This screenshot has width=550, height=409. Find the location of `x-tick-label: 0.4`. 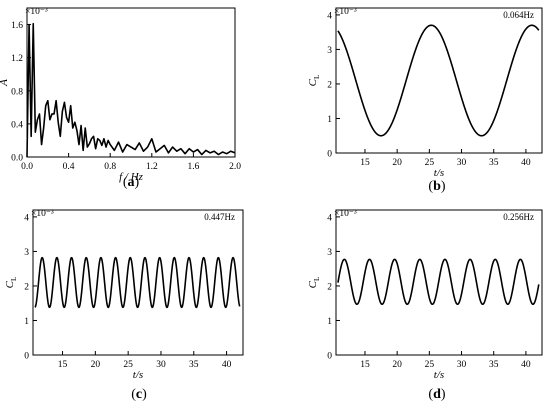

x-tick-label: 0.4 is located at coordinates (69, 167).